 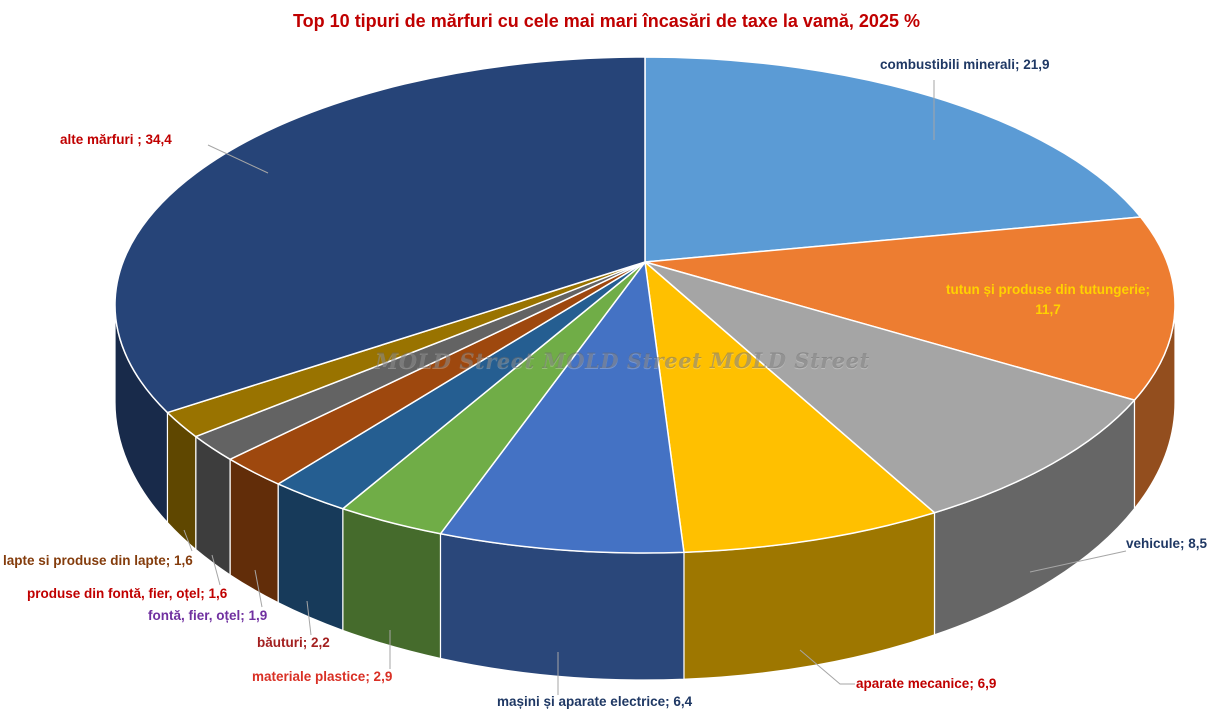 I want to click on slice-label-lapte: lapte si produse din lapte; 1,6, so click(x=98, y=560).